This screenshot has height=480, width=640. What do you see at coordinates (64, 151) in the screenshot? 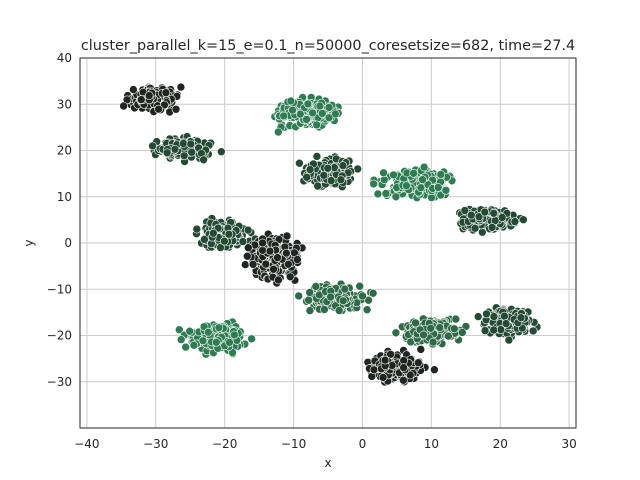
I see `y-tick-label: 20` at bounding box center [64, 151].